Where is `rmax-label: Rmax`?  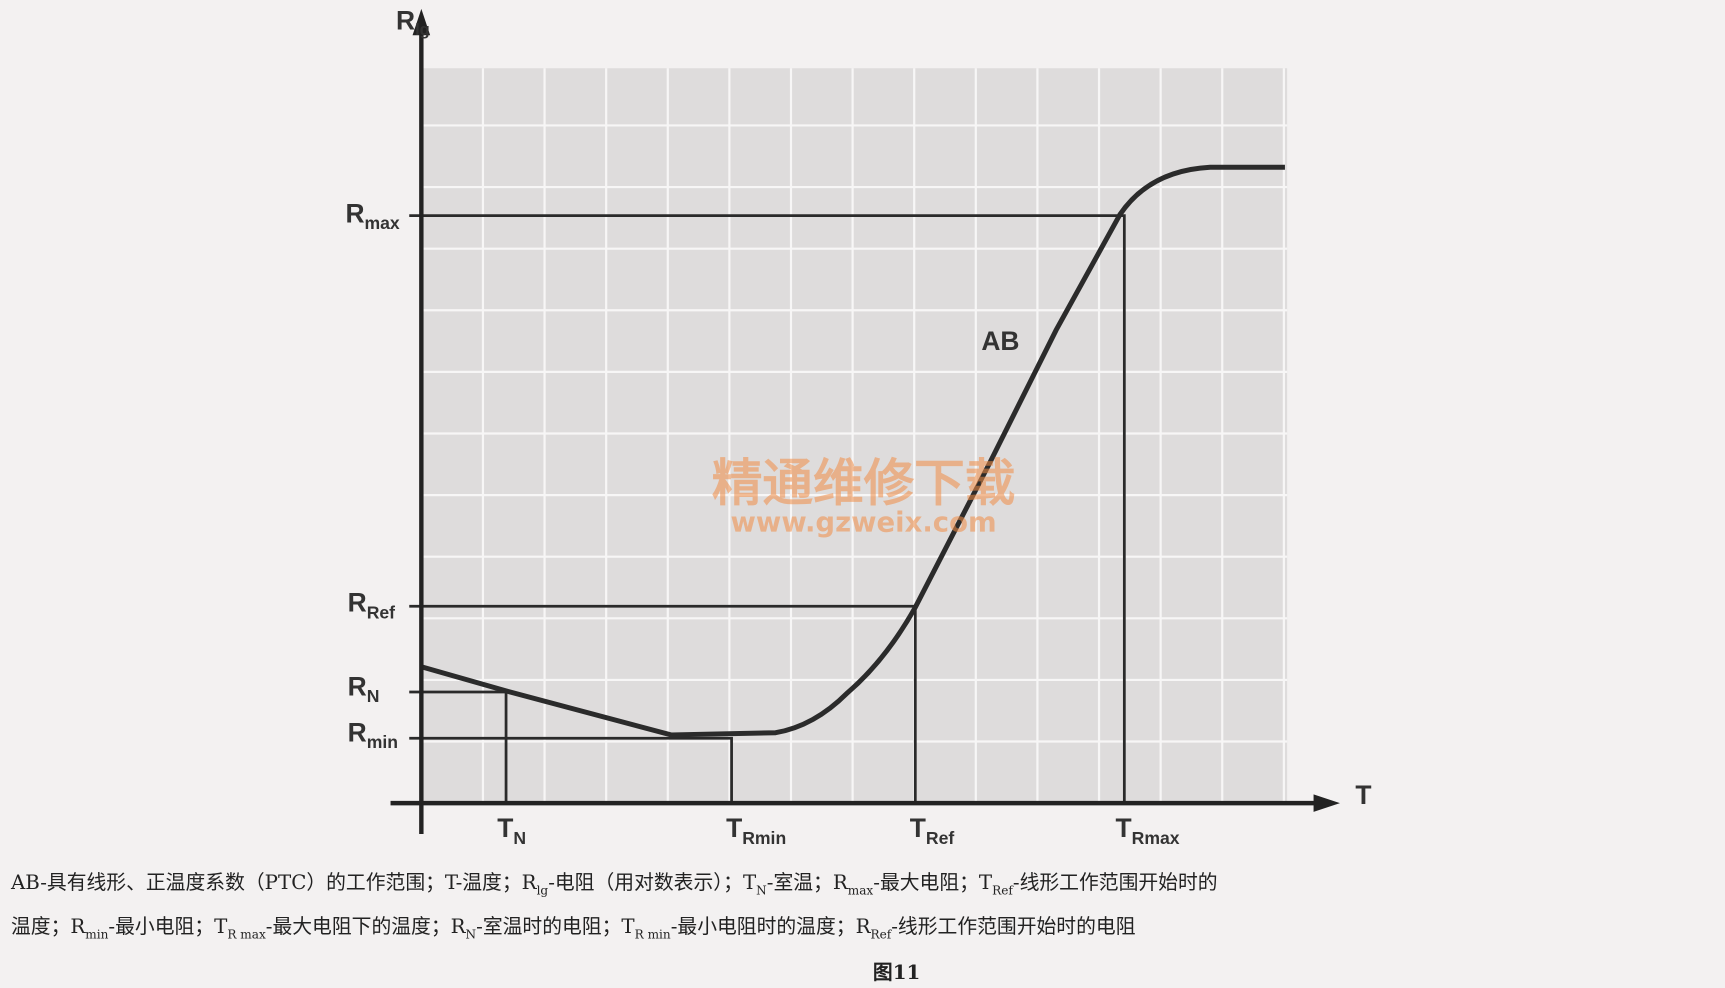 rmax-label: Rmax is located at coordinates (372, 215).